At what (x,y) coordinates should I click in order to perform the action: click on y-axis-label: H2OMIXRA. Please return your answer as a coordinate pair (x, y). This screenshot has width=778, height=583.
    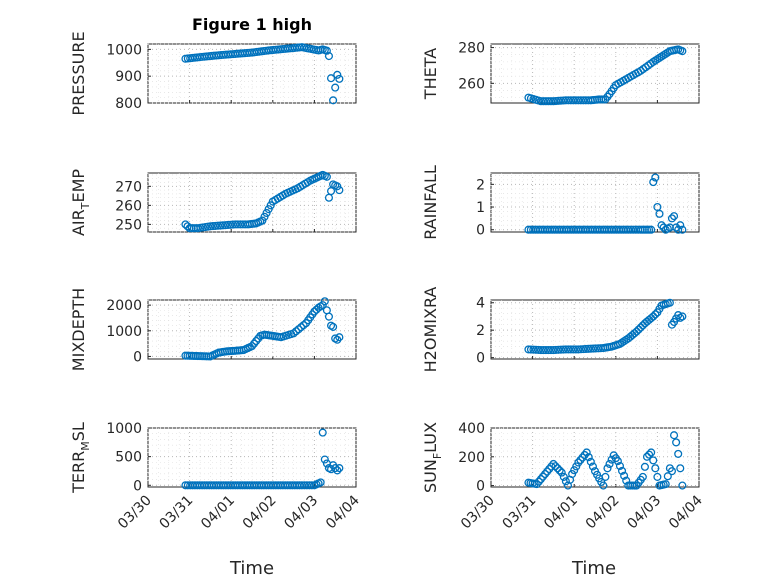
    Looking at the image, I should click on (430, 330).